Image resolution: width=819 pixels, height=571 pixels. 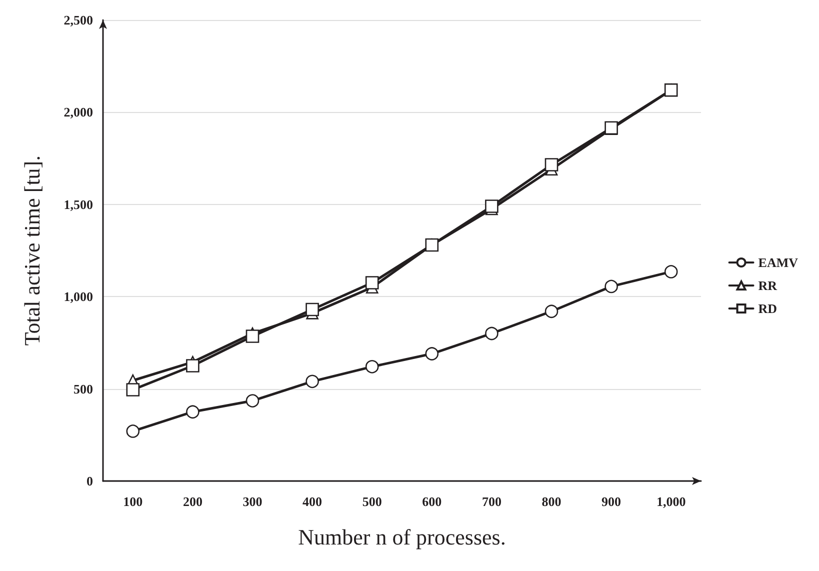 I want to click on y-axis-title: Total active time [tu]., so click(x=32, y=250).